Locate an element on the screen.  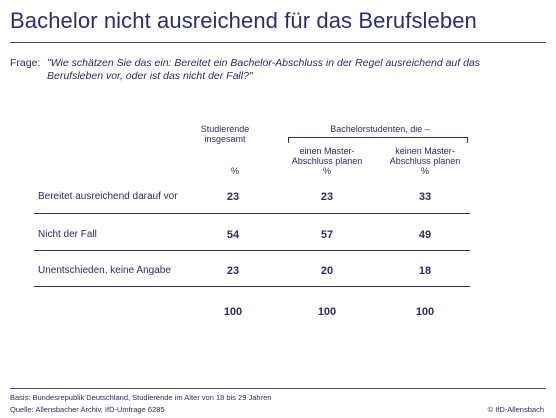
cell-value: 54 is located at coordinates (233, 235).